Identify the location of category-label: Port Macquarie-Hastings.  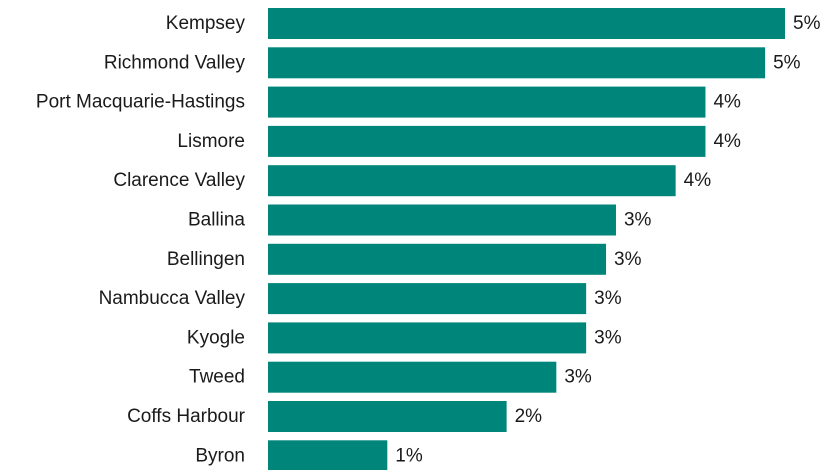
(140, 102).